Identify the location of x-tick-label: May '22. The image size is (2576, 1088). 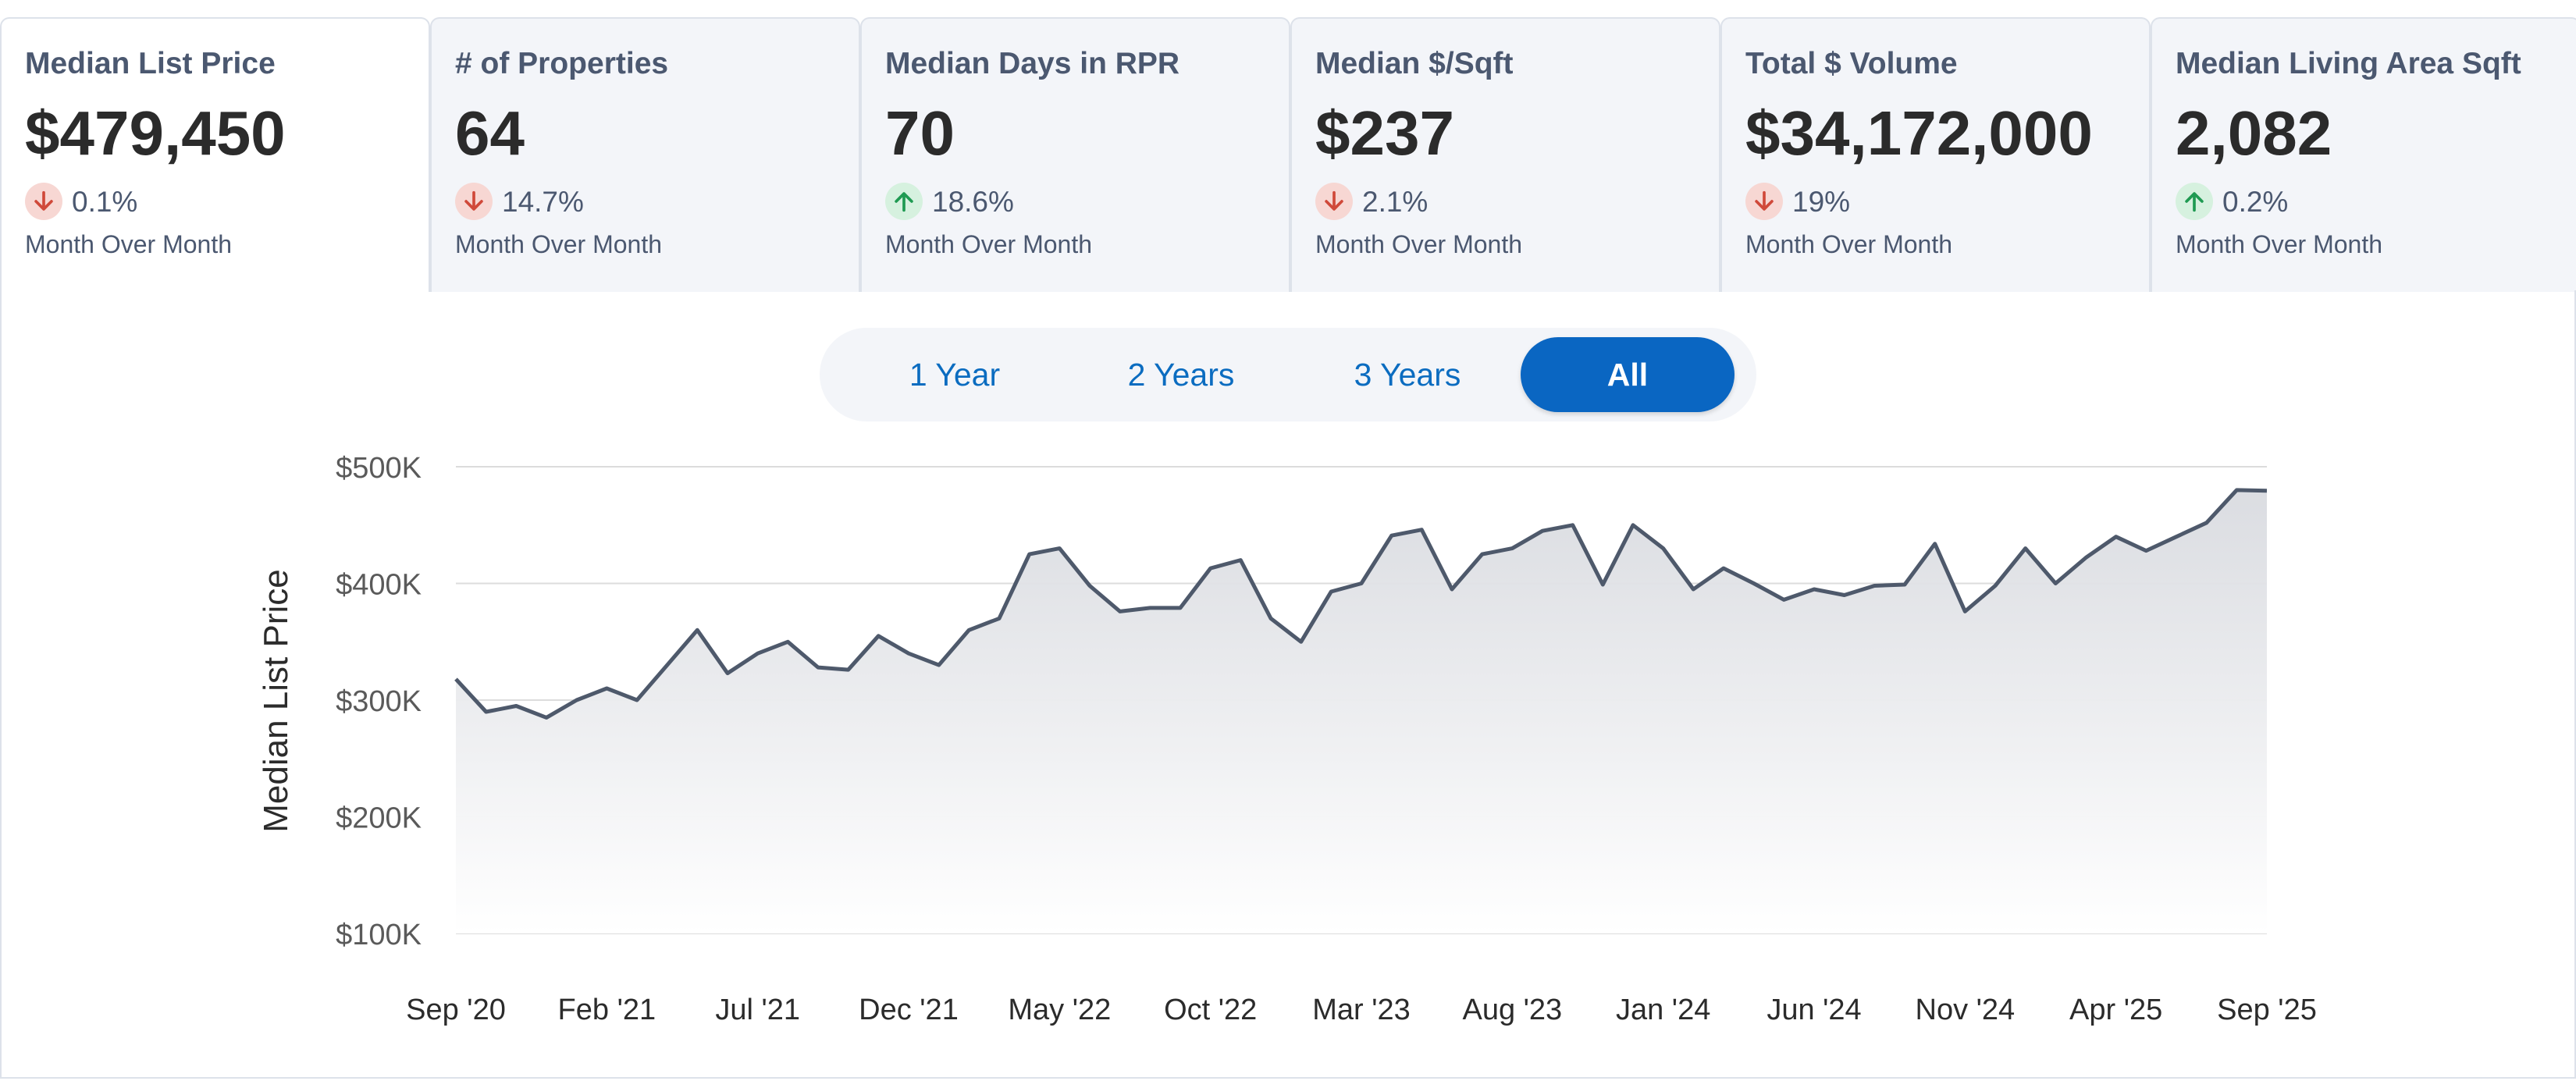
(1059, 1010).